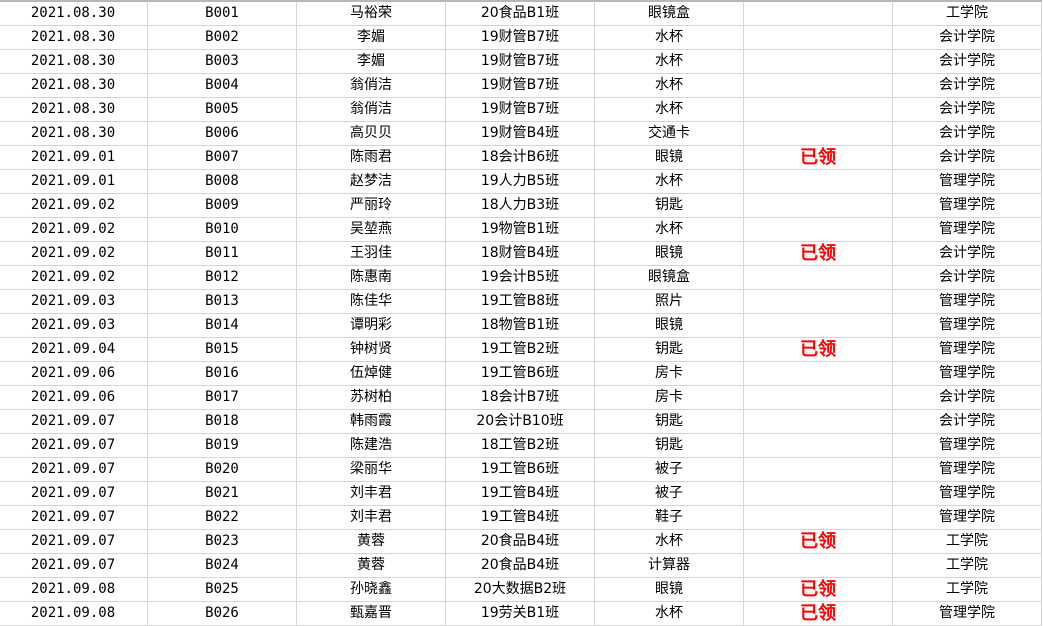  I want to click on class-cell: 19物管B1班, so click(520, 229).